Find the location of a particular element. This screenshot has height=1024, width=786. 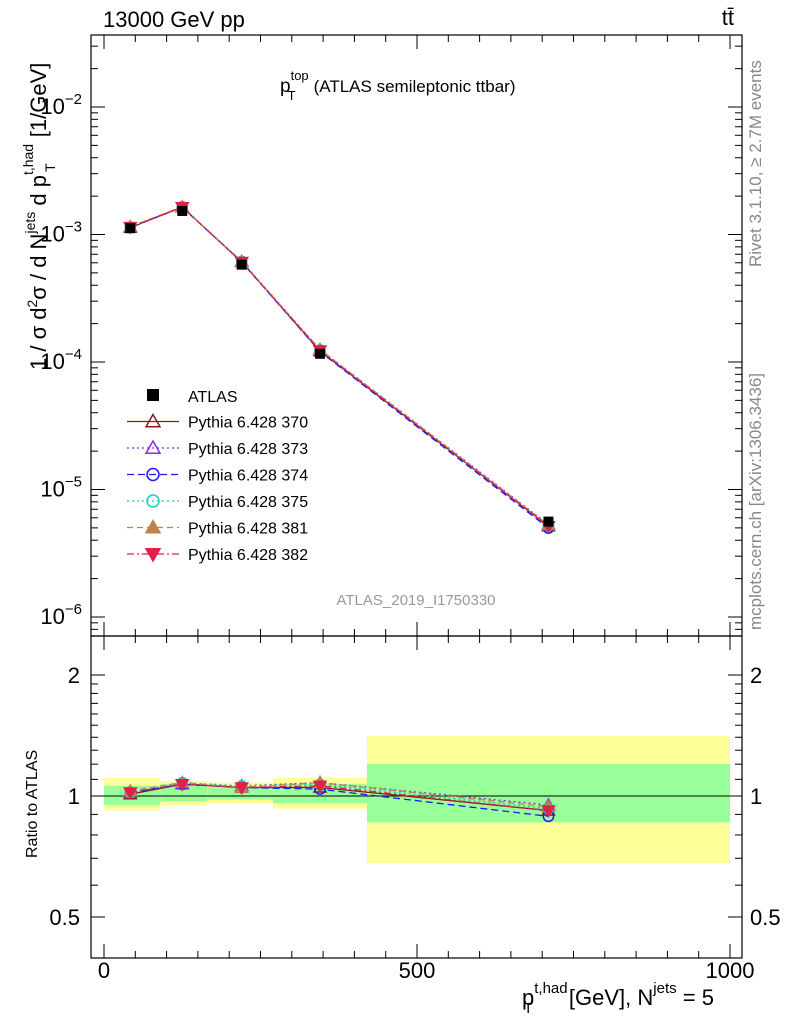

uncertainty-bands is located at coordinates (417, 800).